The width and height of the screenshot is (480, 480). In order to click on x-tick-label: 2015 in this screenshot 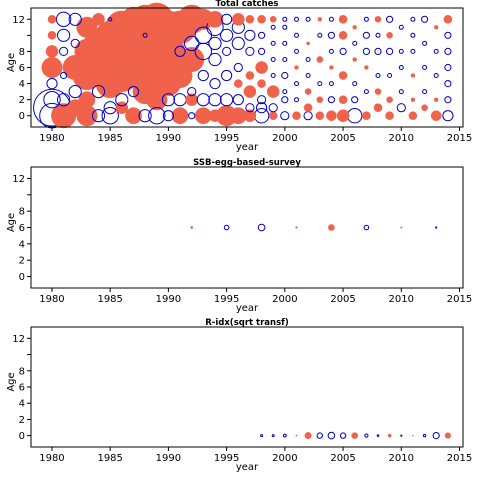, I will do `click(459, 299)`.